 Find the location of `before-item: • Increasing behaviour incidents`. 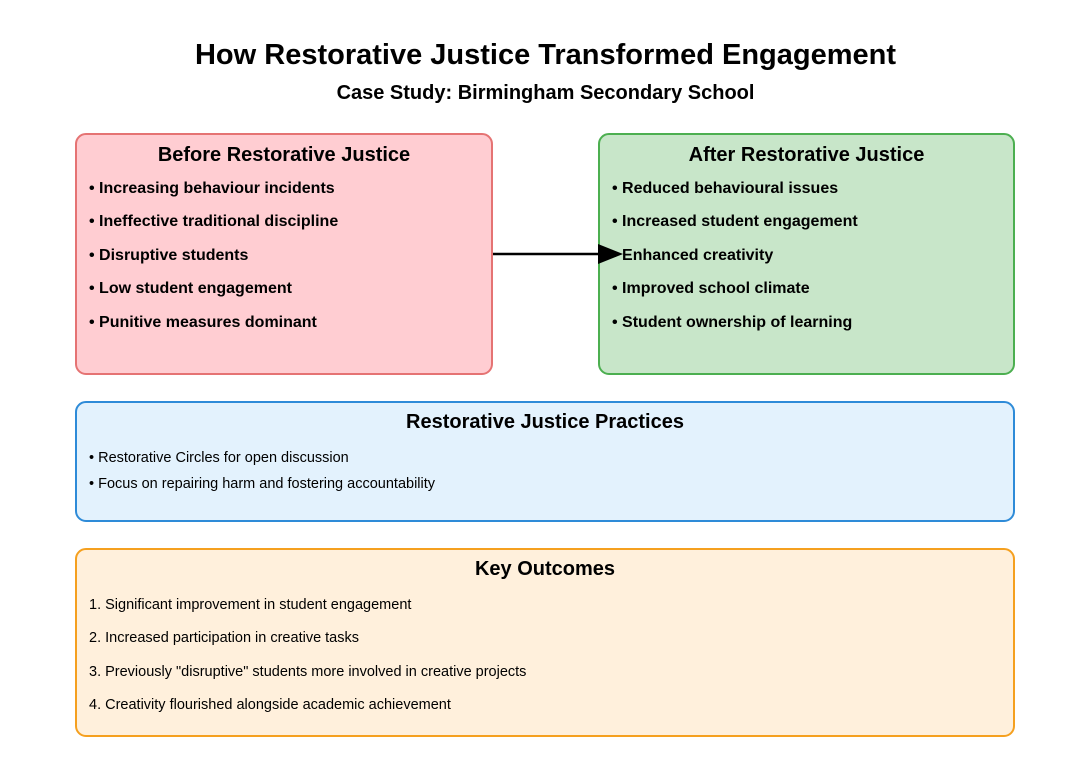

before-item: • Increasing behaviour incidents is located at coordinates (212, 188).